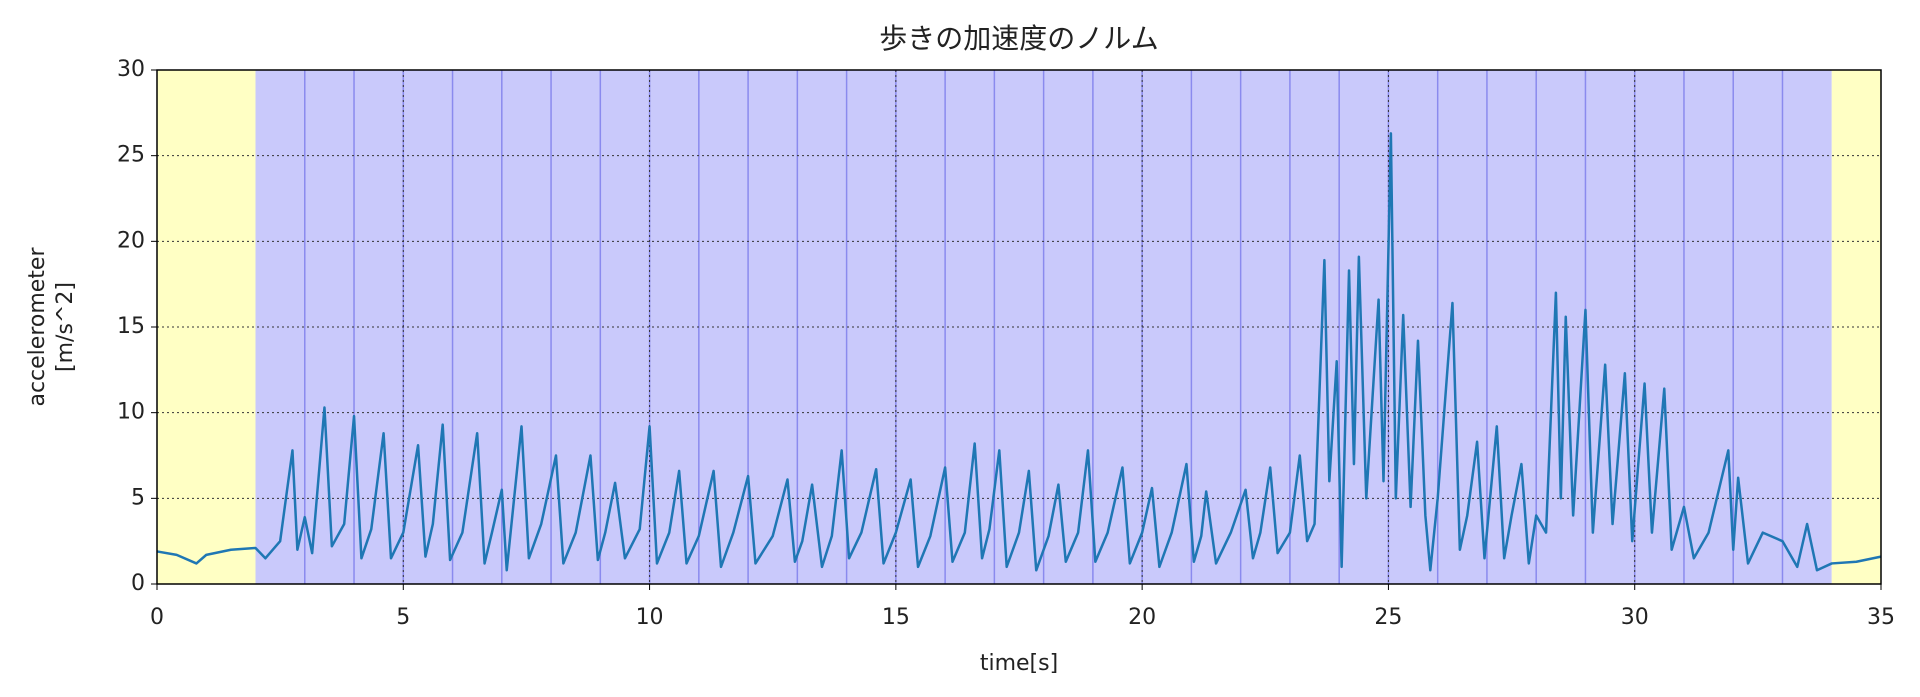 The width and height of the screenshot is (1920, 697). I want to click on x-tick-label: 15, so click(896, 617).